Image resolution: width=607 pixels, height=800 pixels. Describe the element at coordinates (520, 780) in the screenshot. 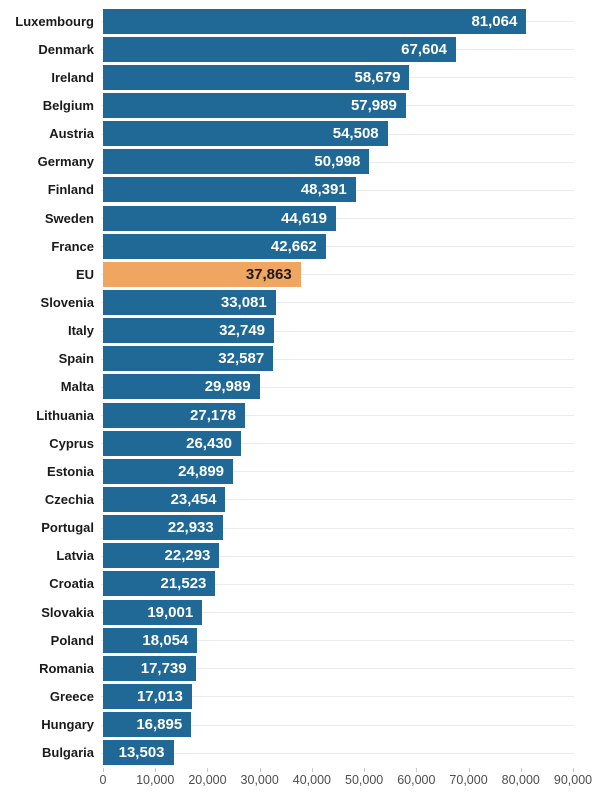

I see `axis-tick-label: 80,000` at that location.